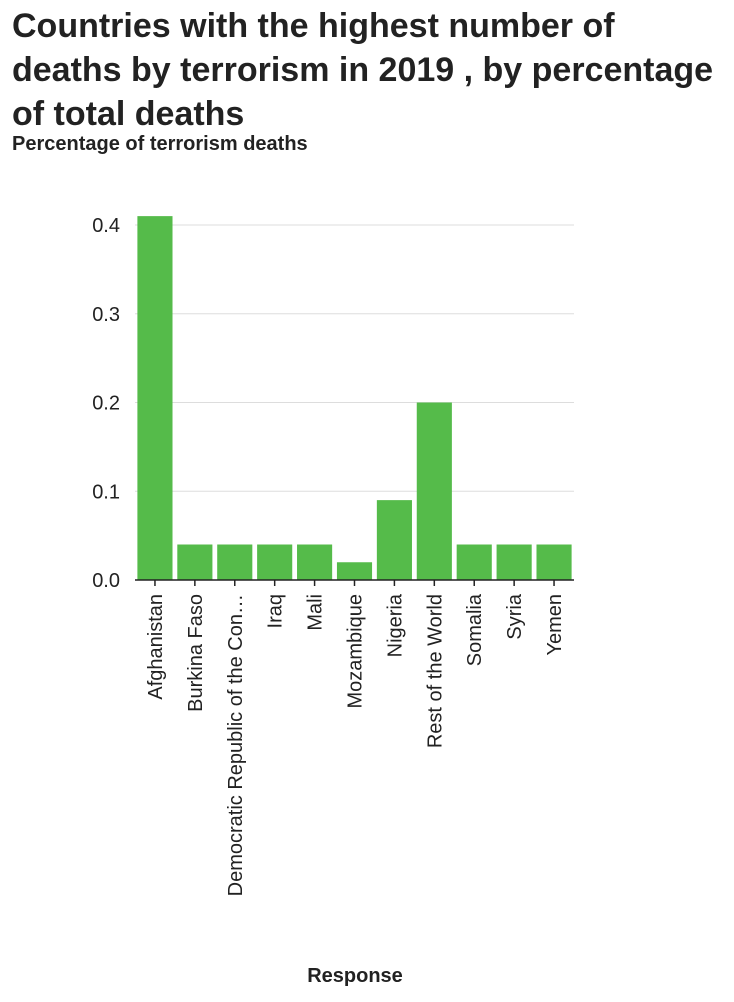 This screenshot has width=734, height=1002. What do you see at coordinates (316, 612) in the screenshot?
I see `x-tick-label: Mali` at bounding box center [316, 612].